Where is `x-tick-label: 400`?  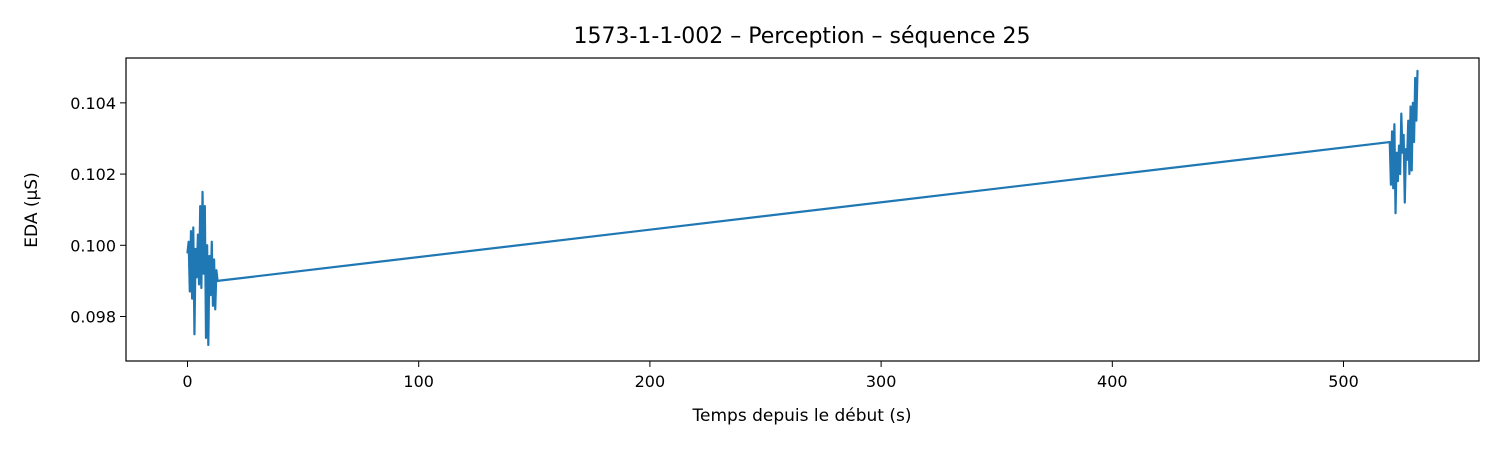 x-tick-label: 400 is located at coordinates (1112, 381).